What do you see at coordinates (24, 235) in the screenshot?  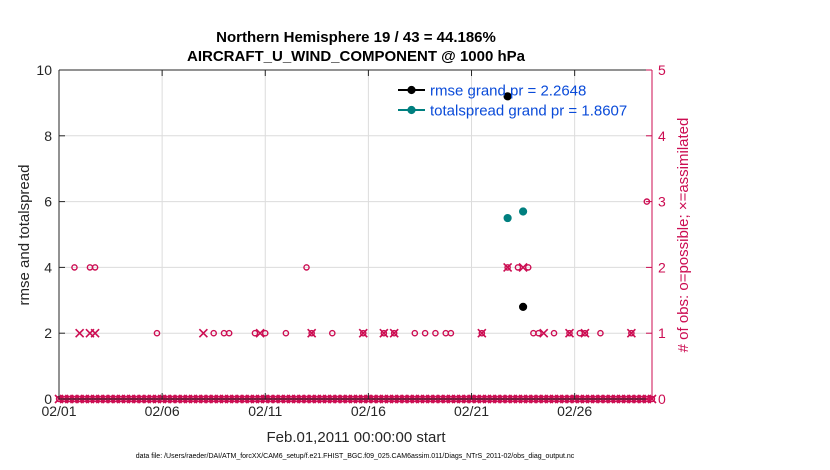 I see `y-axis-label-left: rmse and totalspread` at bounding box center [24, 235].